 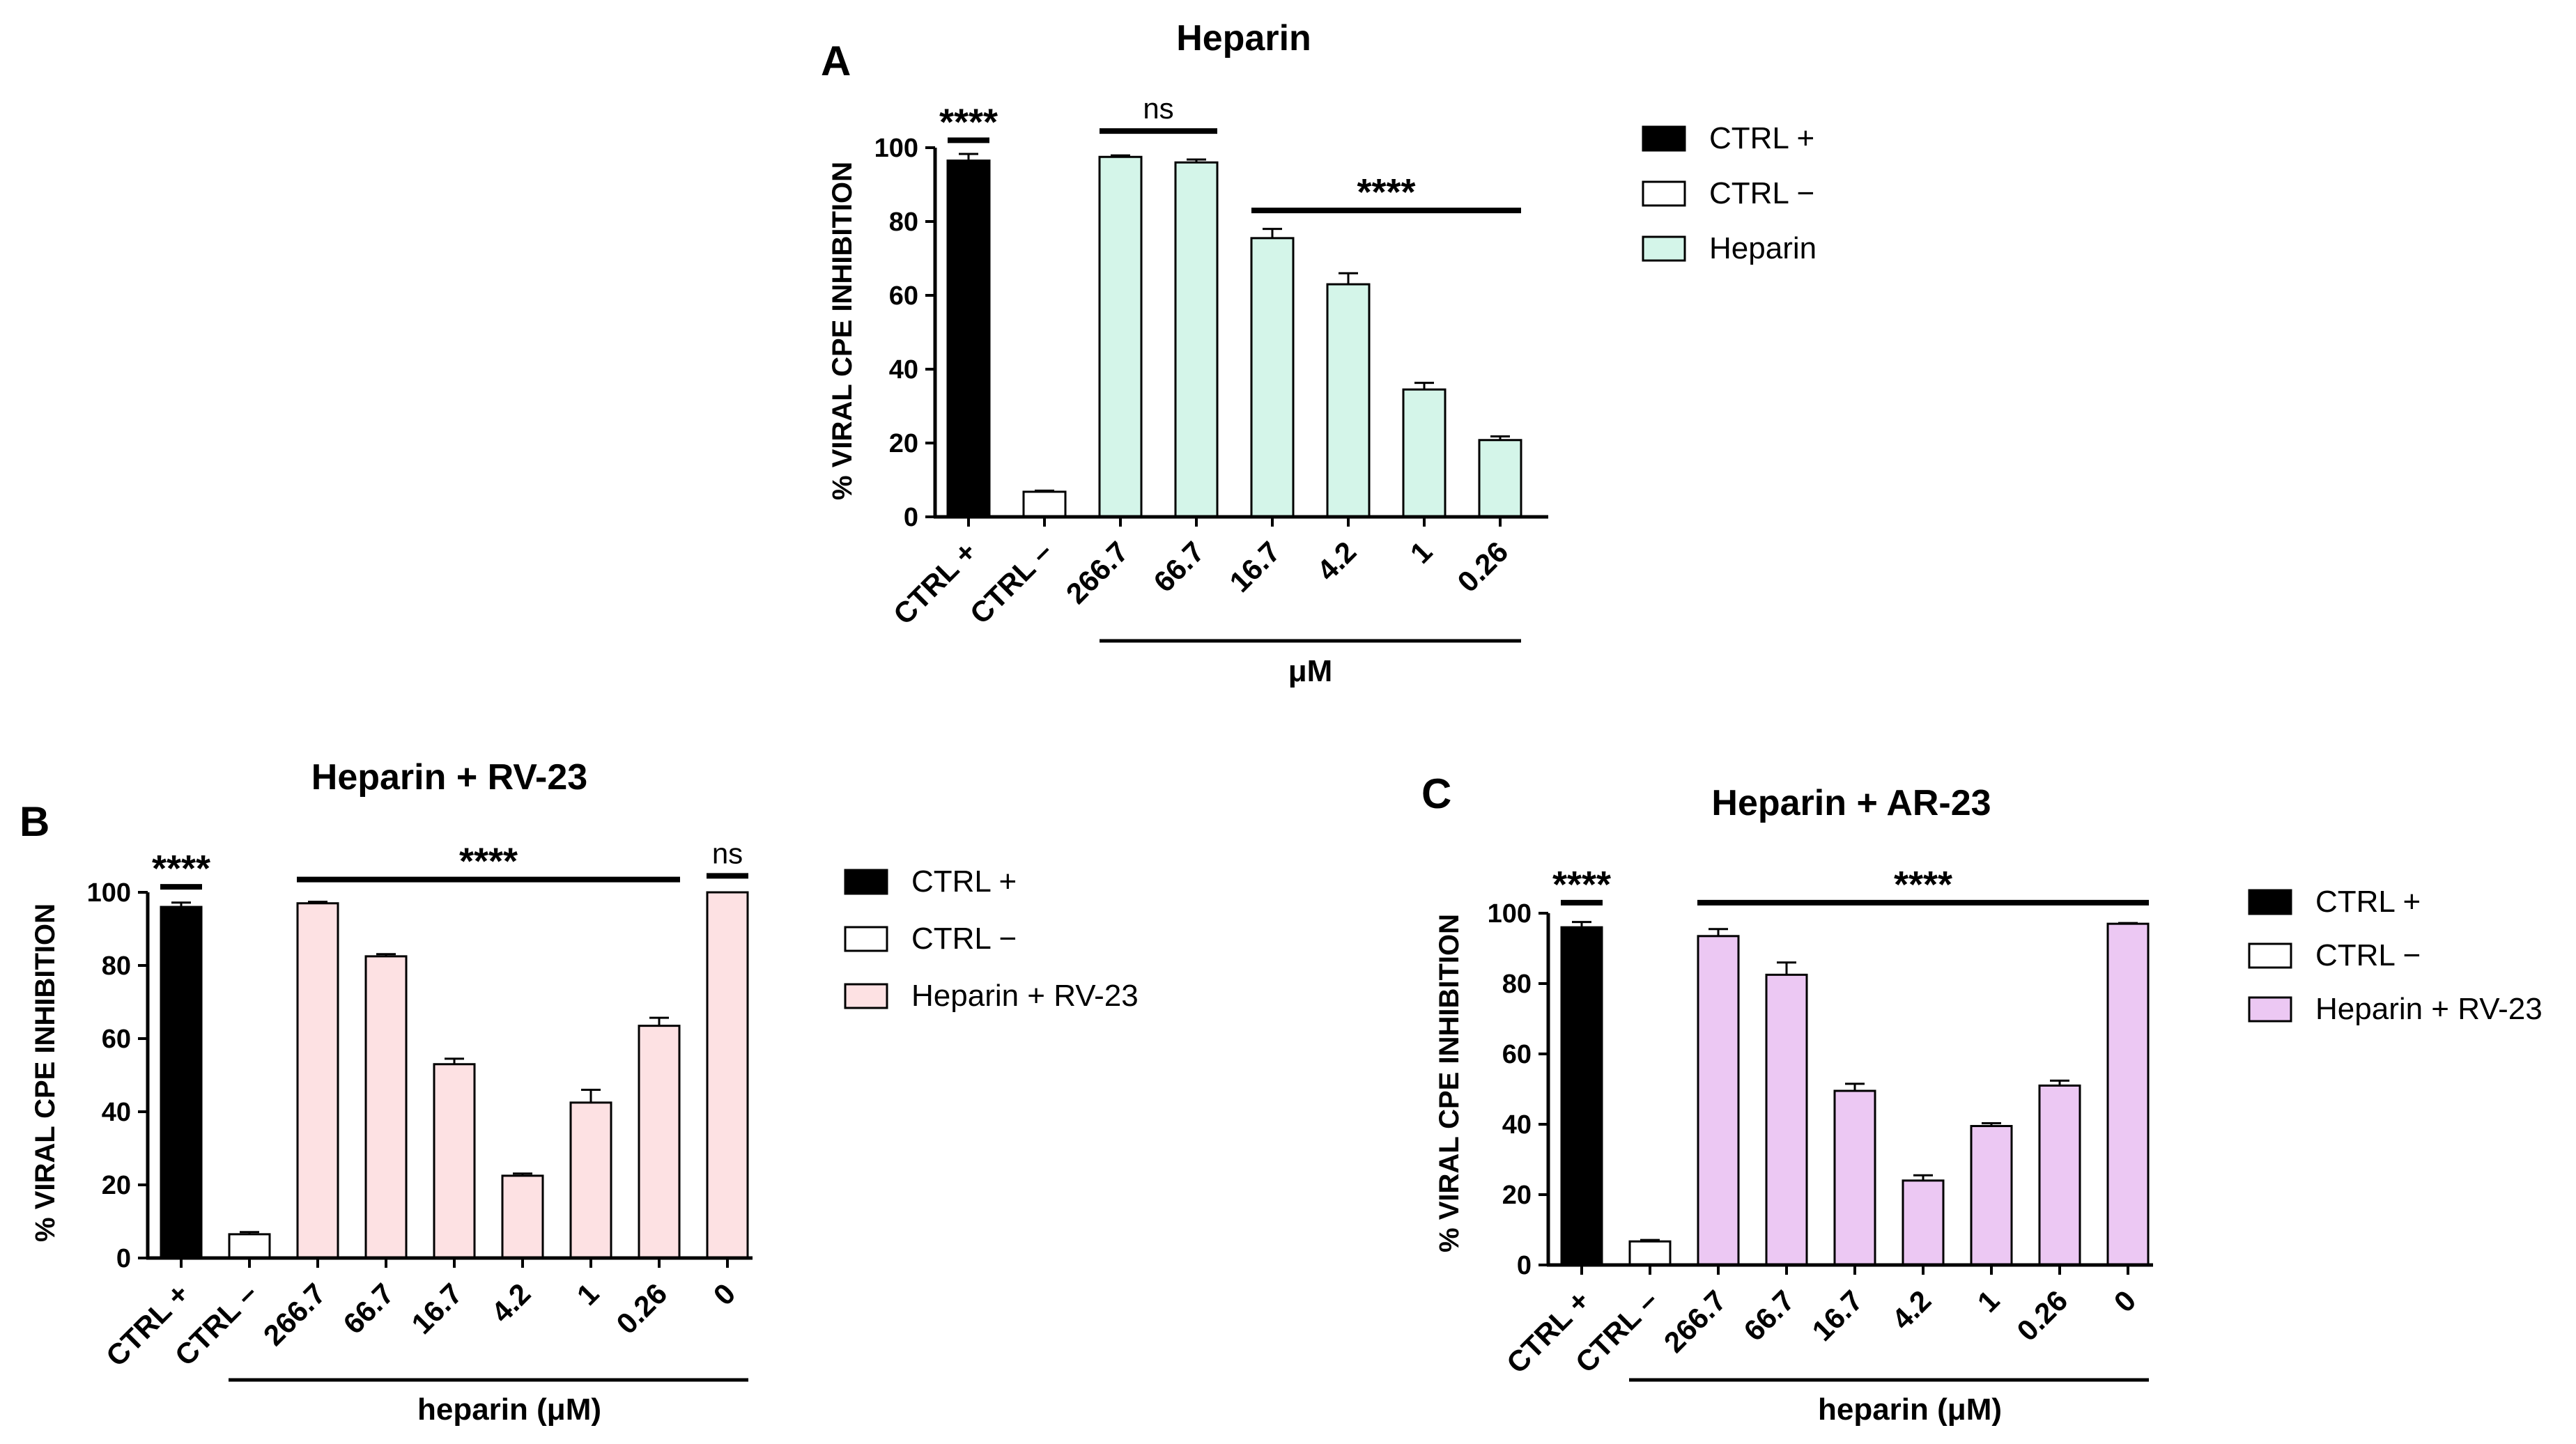 What do you see at coordinates (896, 148) in the screenshot?
I see `y-tick-label: 100` at bounding box center [896, 148].